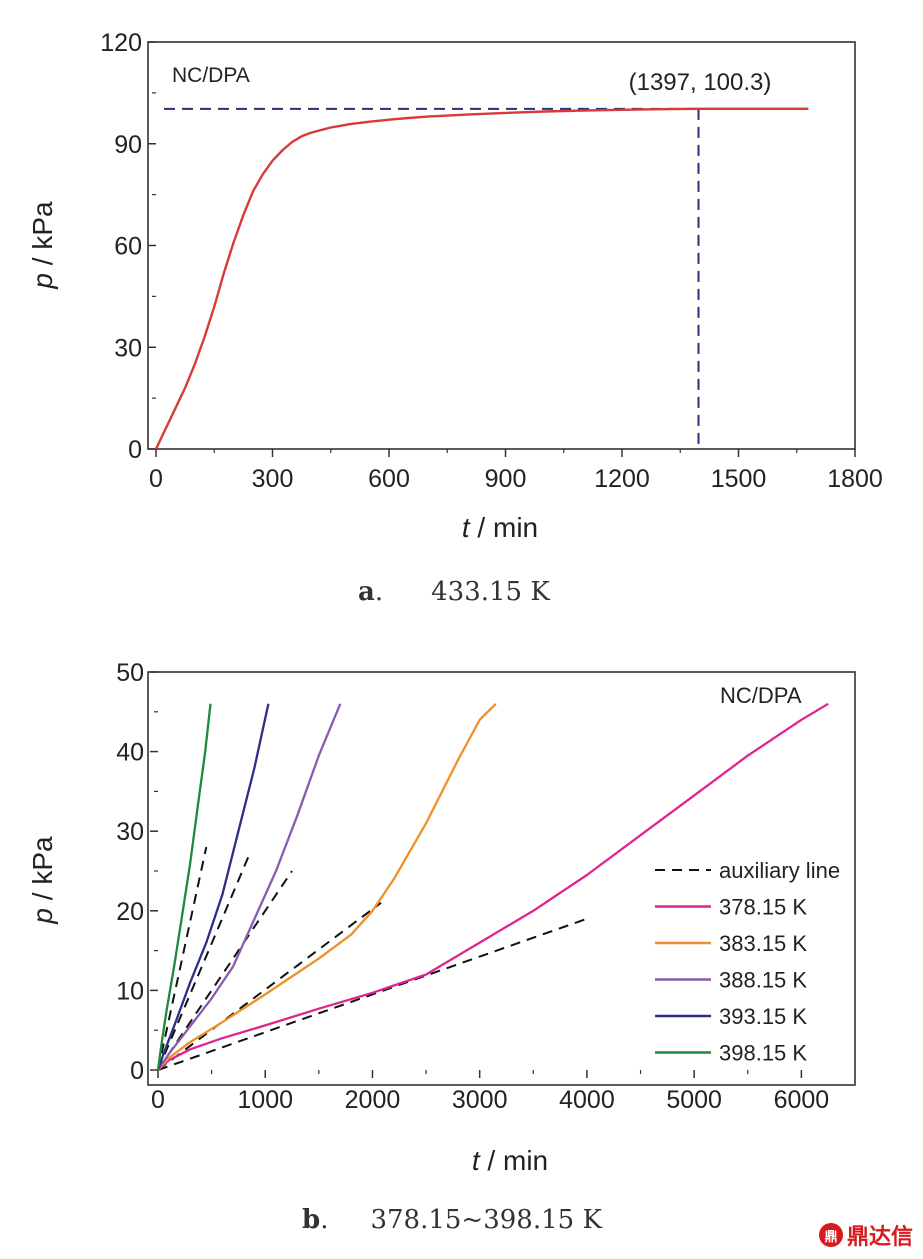 The image size is (923, 1259). I want to click on chart-b-ytick-label: 0, so click(137, 1071).